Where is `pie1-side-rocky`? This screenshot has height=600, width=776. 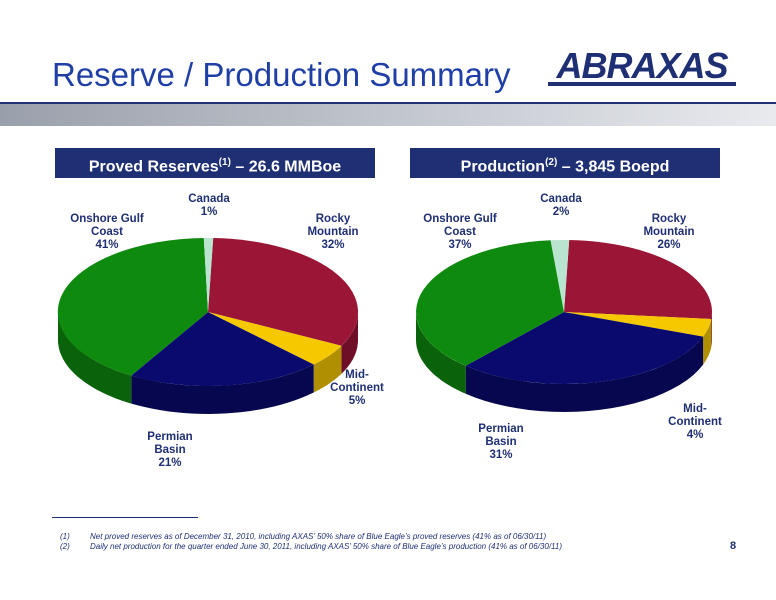
pie1-side-rocky is located at coordinates (349, 343).